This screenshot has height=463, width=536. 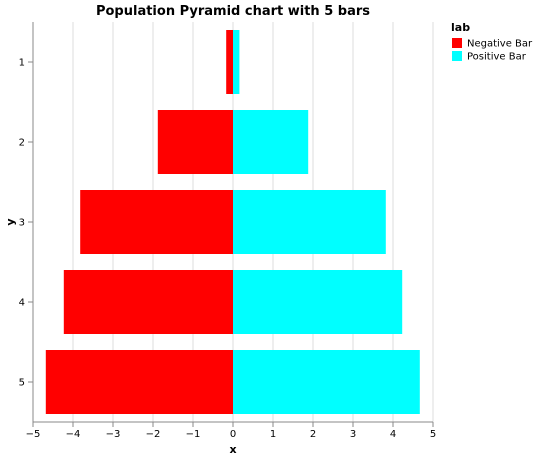 What do you see at coordinates (393, 434) in the screenshot?
I see `x-tick-label: 4` at bounding box center [393, 434].